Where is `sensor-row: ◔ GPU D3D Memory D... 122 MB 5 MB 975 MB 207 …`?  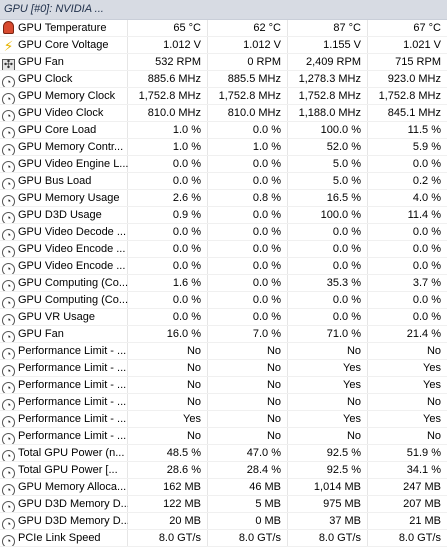
sensor-row: ◔ GPU D3D Memory D... 122 MB 5 MB 975 MB 207 … is located at coordinates (223, 504).